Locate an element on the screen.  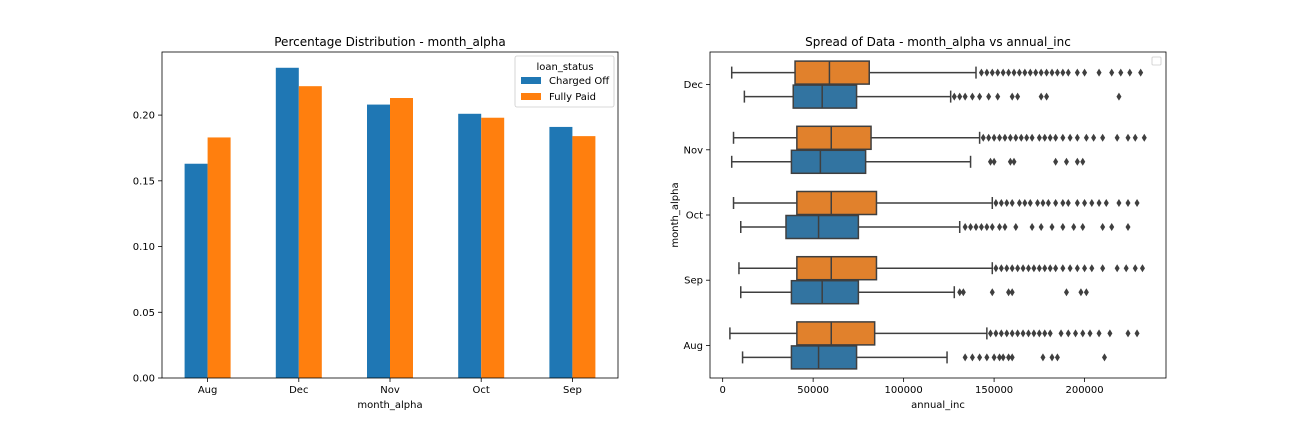
box-dec-0-iqr is located at coordinates (832, 72).